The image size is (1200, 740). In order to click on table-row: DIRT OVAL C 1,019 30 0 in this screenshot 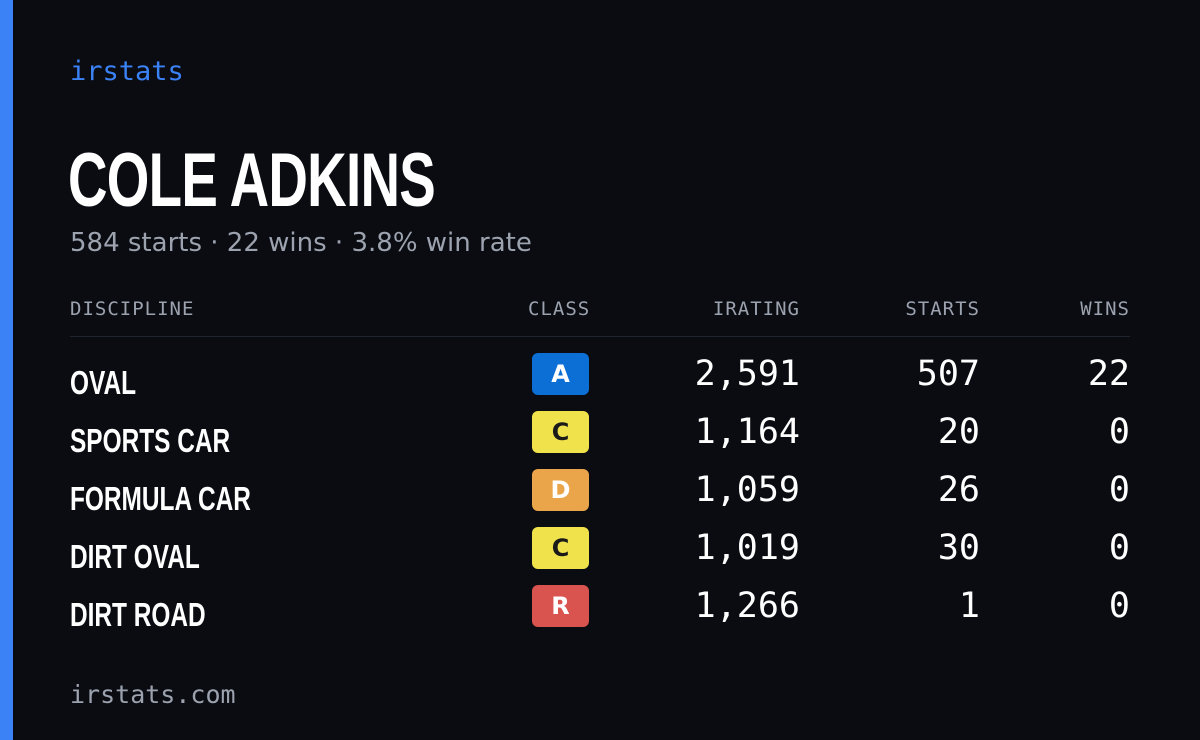, I will do `click(600, 554)`.